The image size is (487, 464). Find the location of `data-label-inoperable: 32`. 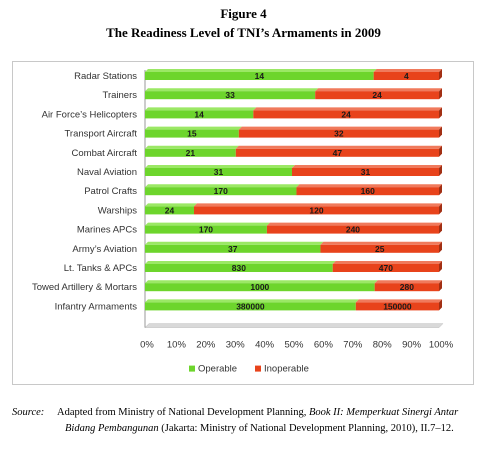

data-label-inoperable: 32 is located at coordinates (339, 134).